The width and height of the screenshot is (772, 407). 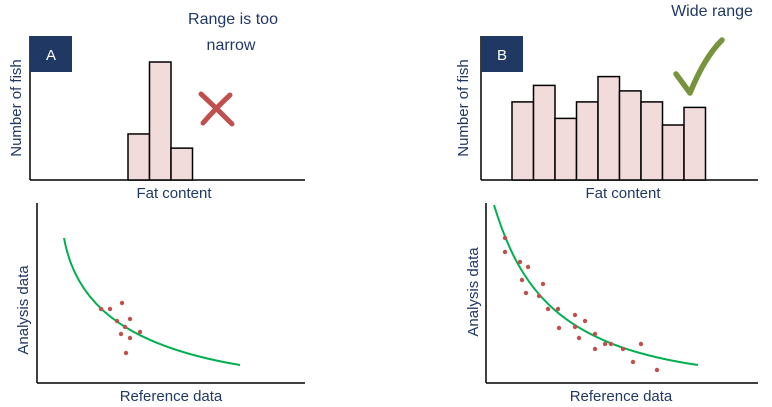 I want to click on panel-b-x-label: Fat content, so click(x=623, y=193).